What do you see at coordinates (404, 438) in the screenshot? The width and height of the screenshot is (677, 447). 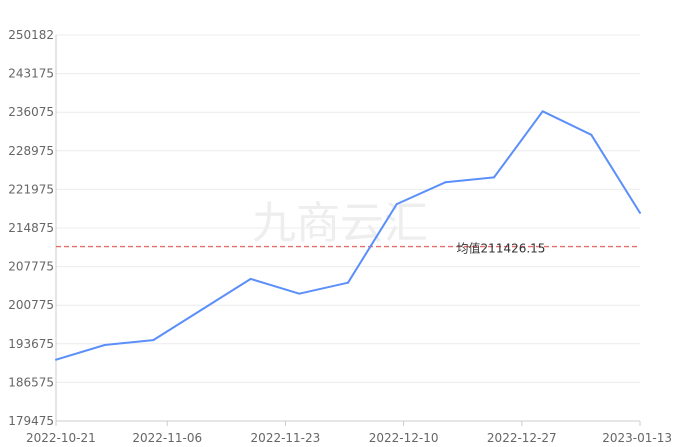 I see `x-tick-label: 2022-12-10` at bounding box center [404, 438].